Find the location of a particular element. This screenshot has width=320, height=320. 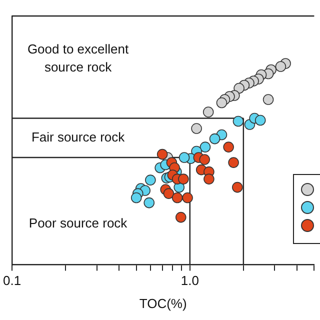

annotation: Good to excellent source rock is located at coordinates (78, 58).